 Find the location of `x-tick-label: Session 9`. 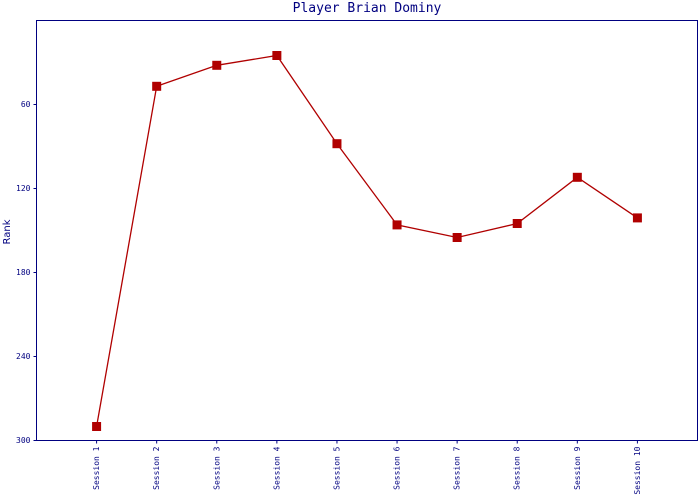

x-tick-label: Session 9 is located at coordinates (577, 468).